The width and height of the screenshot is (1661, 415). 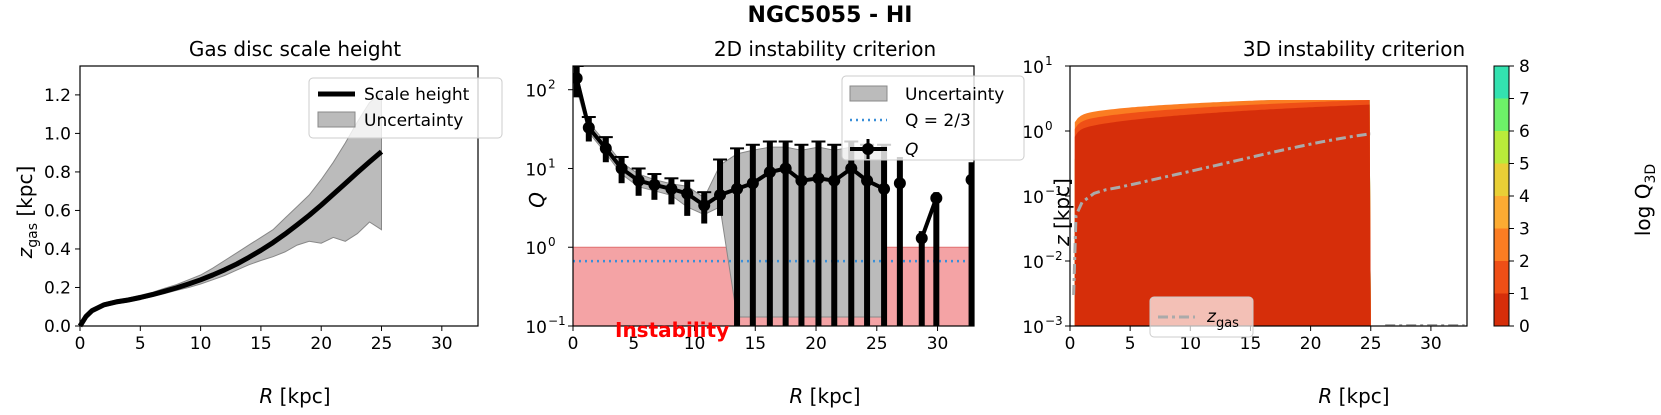 What do you see at coordinates (1524, 100) in the screenshot?
I see `colorbar-tick-label: 7` at bounding box center [1524, 100].